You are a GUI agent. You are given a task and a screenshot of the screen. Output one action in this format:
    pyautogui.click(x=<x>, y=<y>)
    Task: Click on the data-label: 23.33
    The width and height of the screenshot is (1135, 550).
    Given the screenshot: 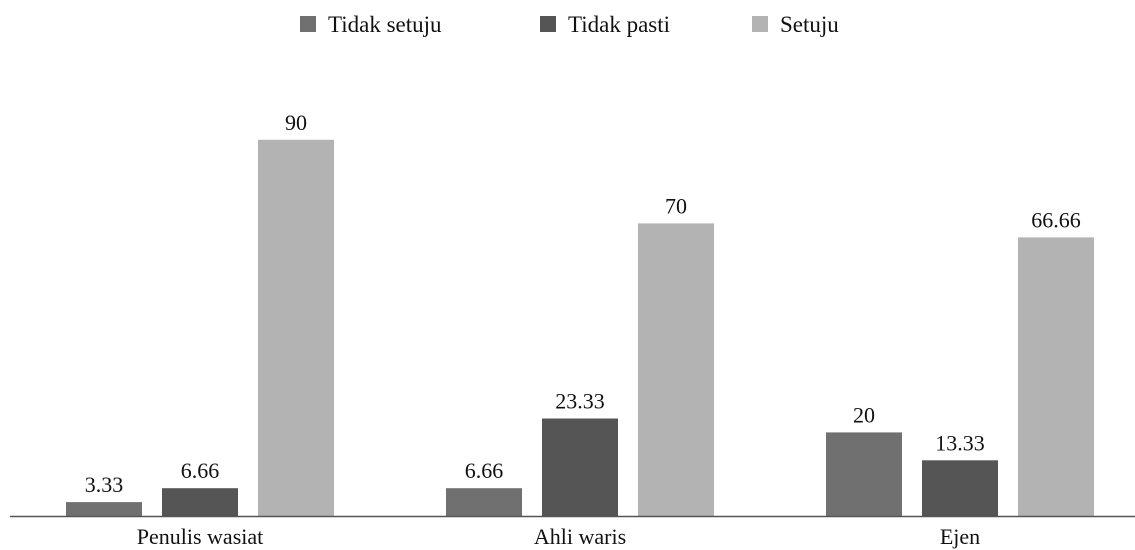 What is the action you would take?
    pyautogui.click(x=580, y=401)
    